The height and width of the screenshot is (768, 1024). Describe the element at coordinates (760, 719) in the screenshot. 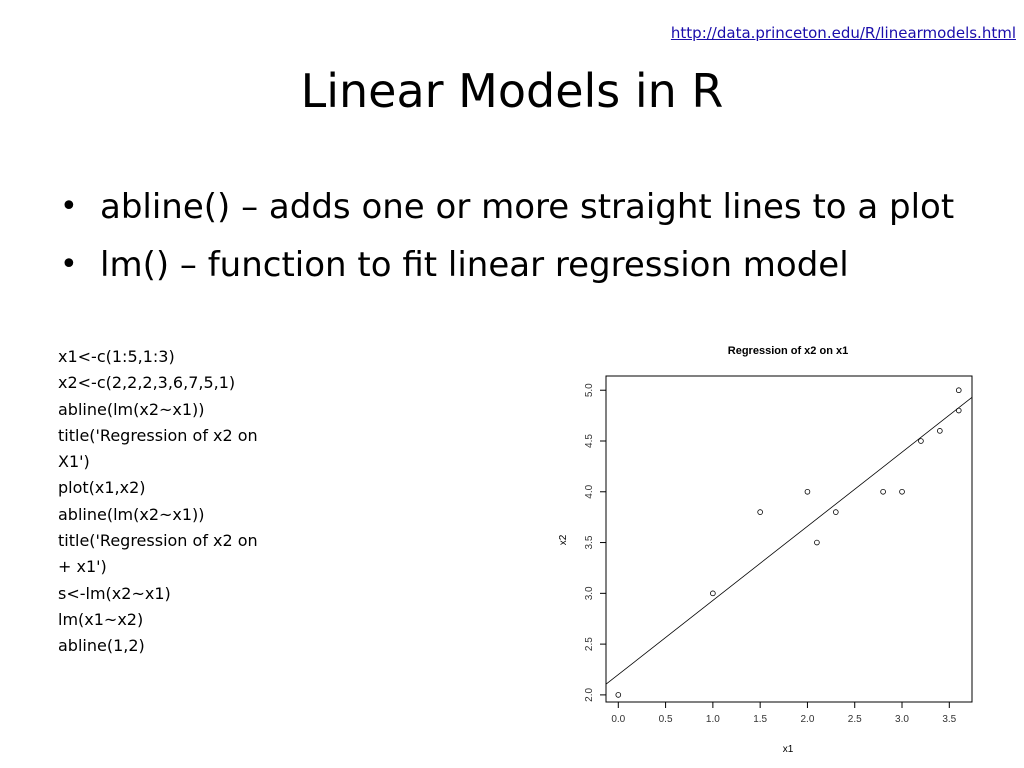

I see `x-tick-label: 1.5` at that location.